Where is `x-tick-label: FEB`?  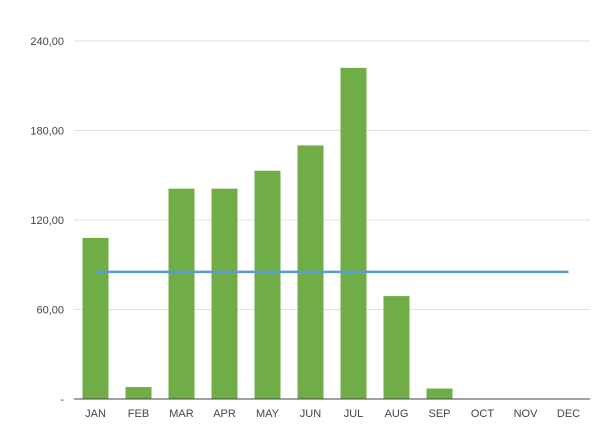
x-tick-label: FEB is located at coordinates (138, 414).